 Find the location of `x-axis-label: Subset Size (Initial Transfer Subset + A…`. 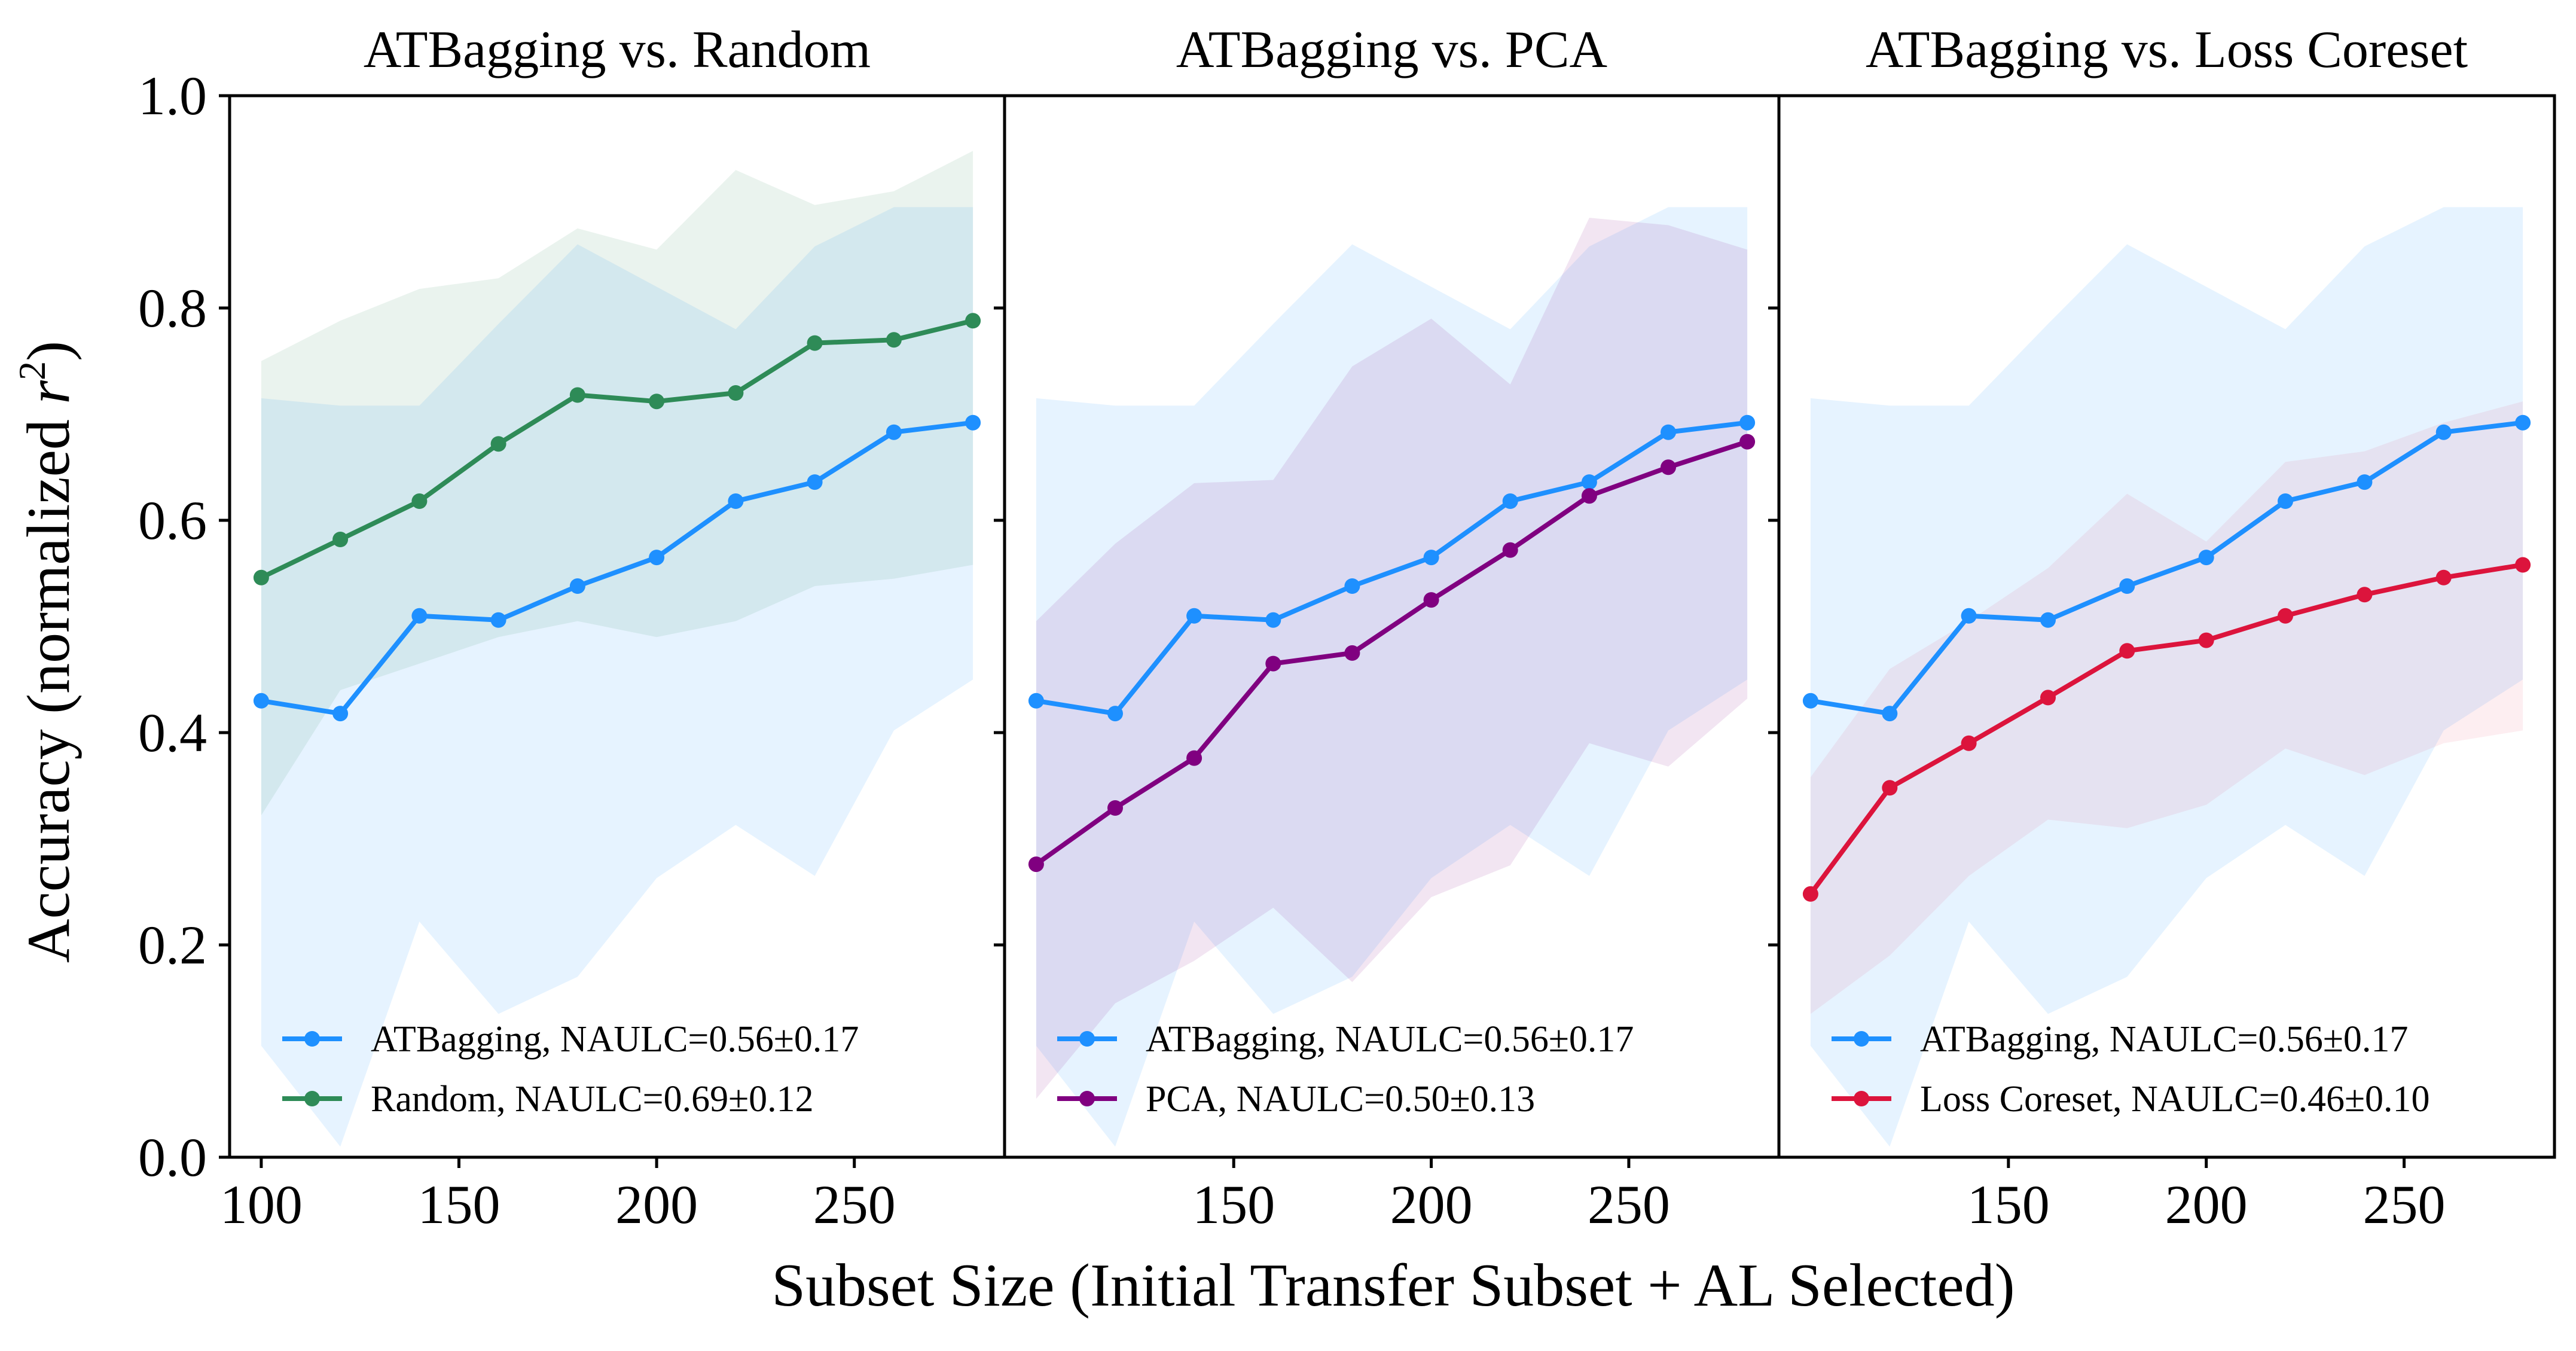

x-axis-label: Subset Size (Initial Transfer Subset + A… is located at coordinates (1393, 1285).